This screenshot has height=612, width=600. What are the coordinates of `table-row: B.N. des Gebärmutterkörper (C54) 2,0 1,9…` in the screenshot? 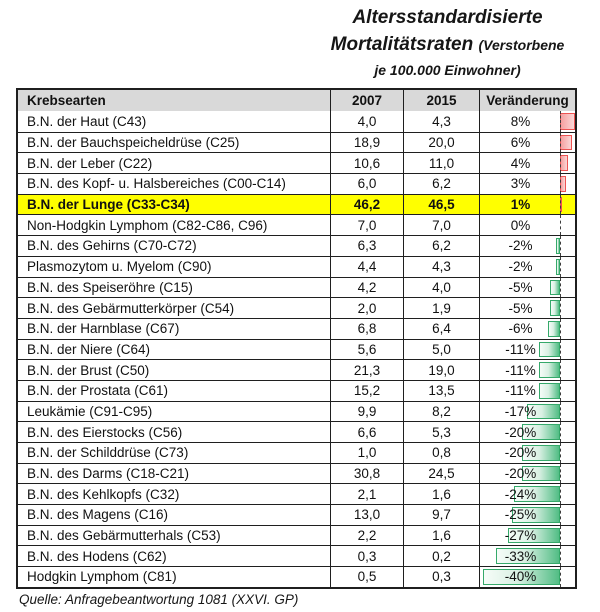 It's located at (296, 307).